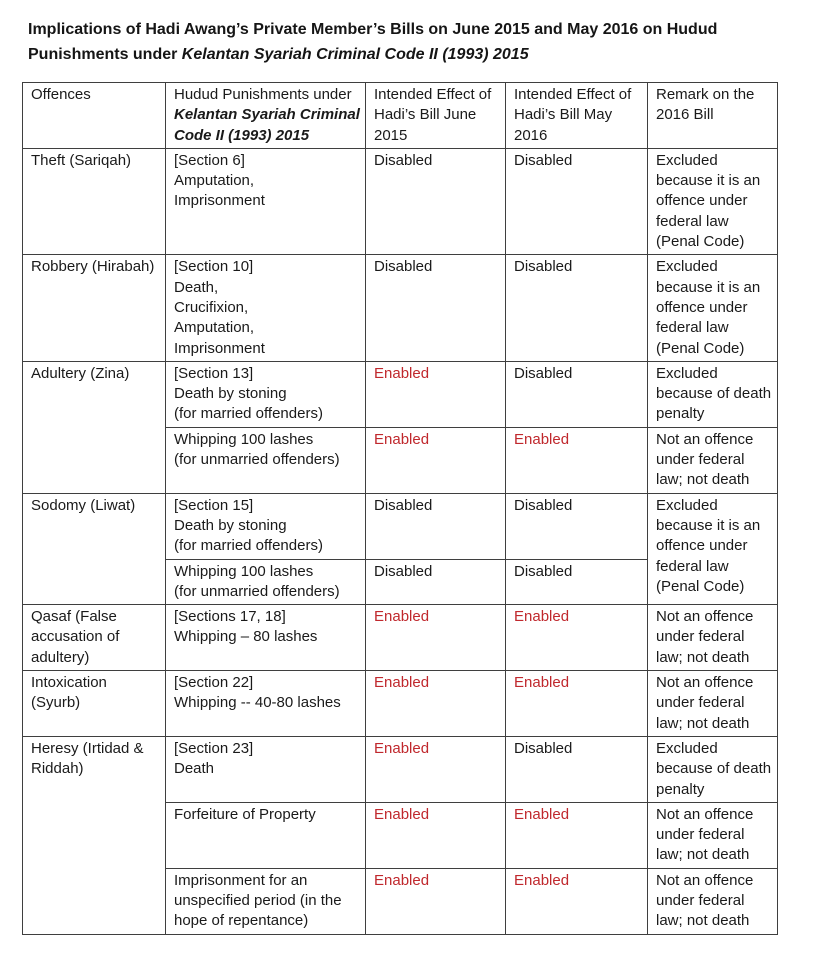  Describe the element at coordinates (435, 638) in the screenshot. I see `cell-qasaf-effect_june: Enabled` at that location.